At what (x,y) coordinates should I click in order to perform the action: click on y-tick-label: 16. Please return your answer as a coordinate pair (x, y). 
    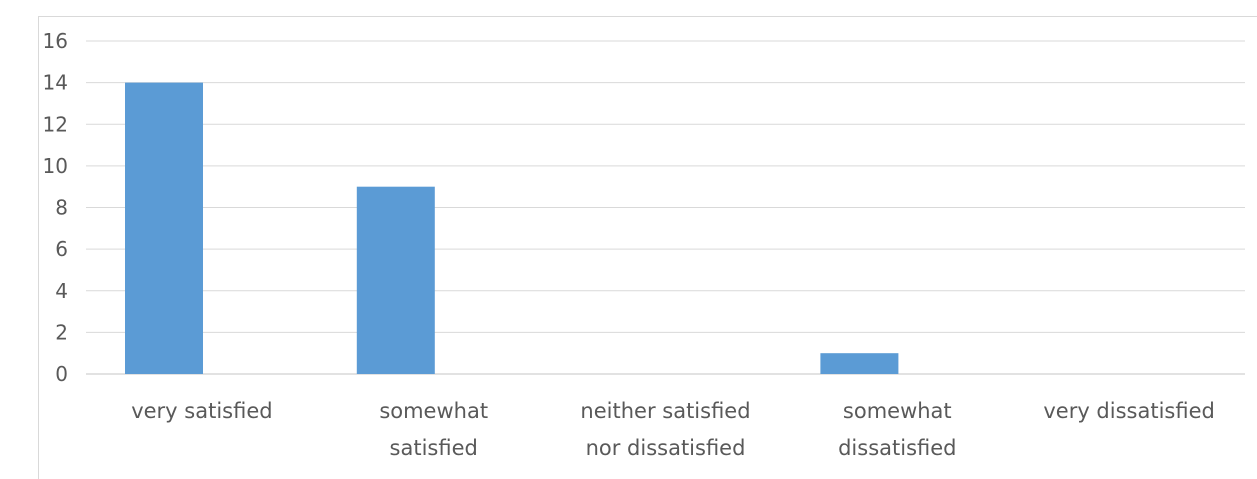
    Looking at the image, I should click on (55, 41).